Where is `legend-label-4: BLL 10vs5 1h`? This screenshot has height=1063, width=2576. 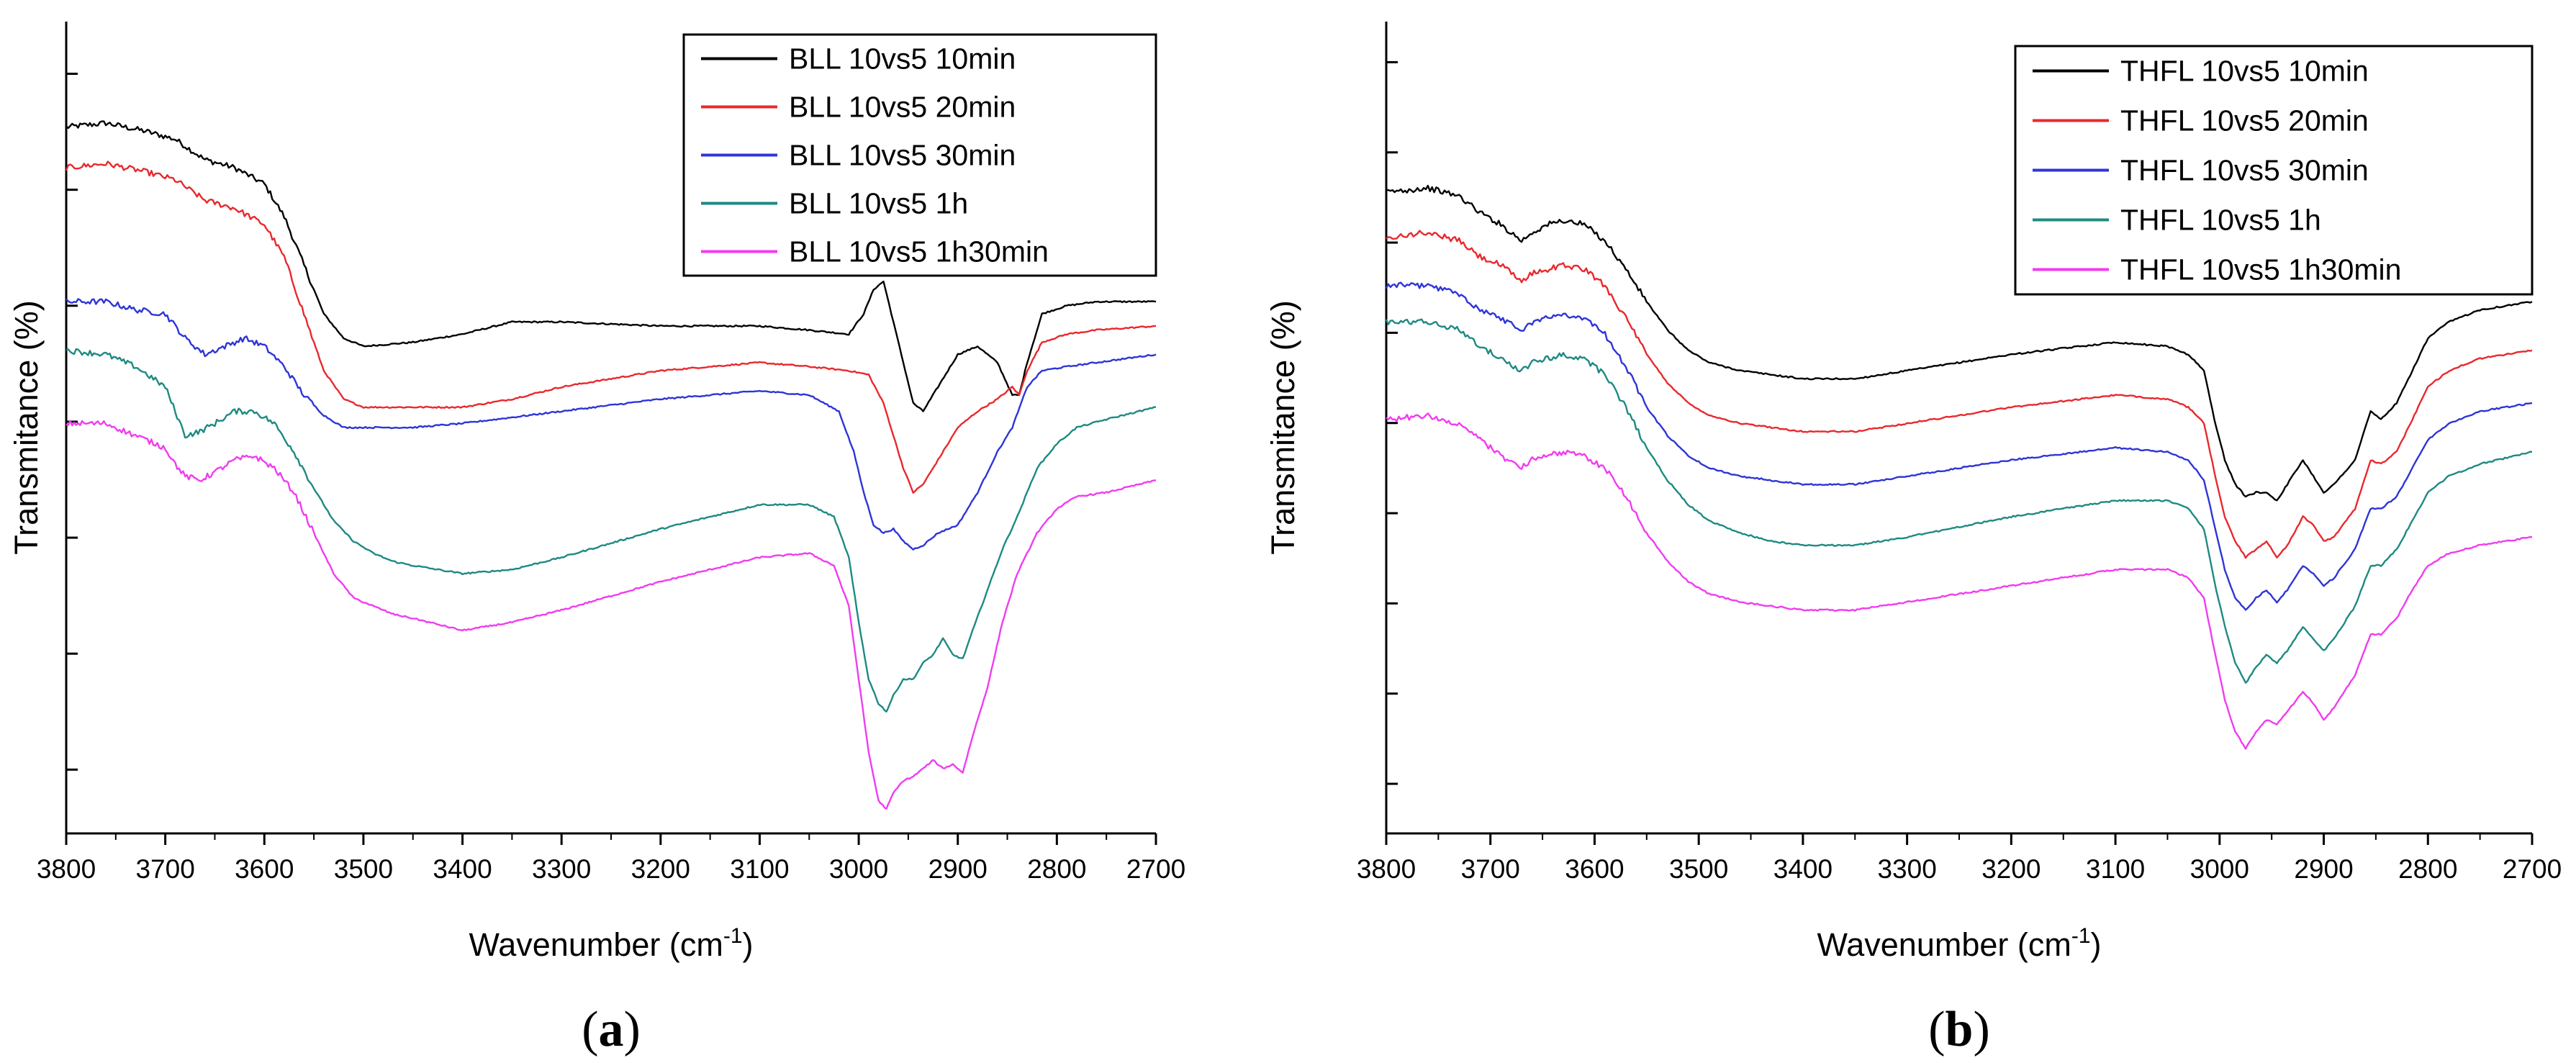 legend-label-4: BLL 10vs5 1h is located at coordinates (879, 203).